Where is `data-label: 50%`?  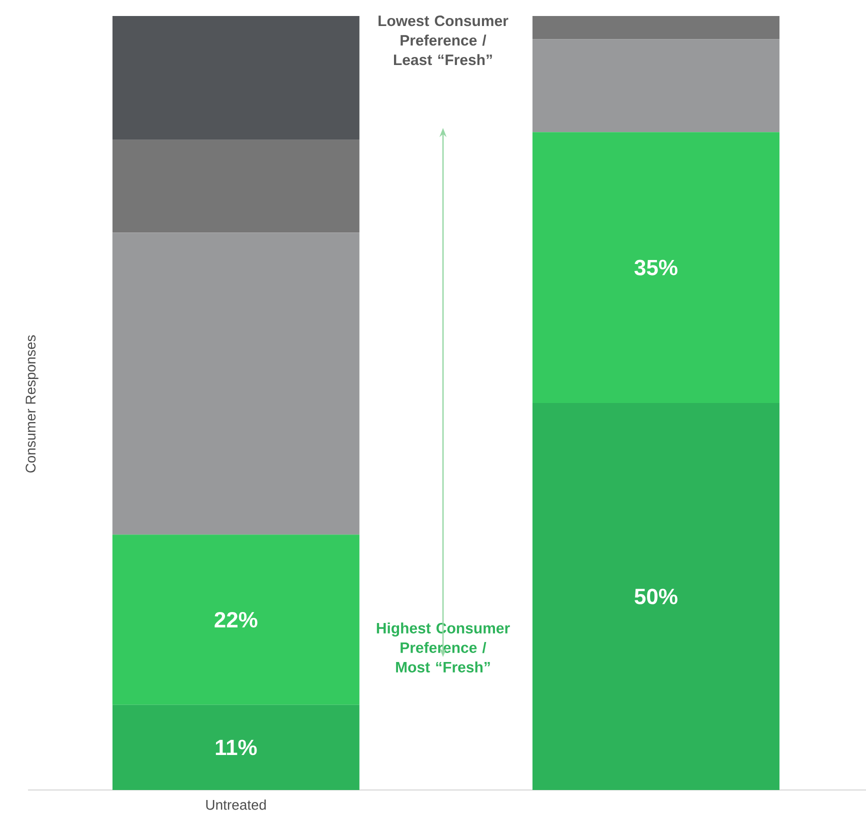 data-label: 50% is located at coordinates (656, 596).